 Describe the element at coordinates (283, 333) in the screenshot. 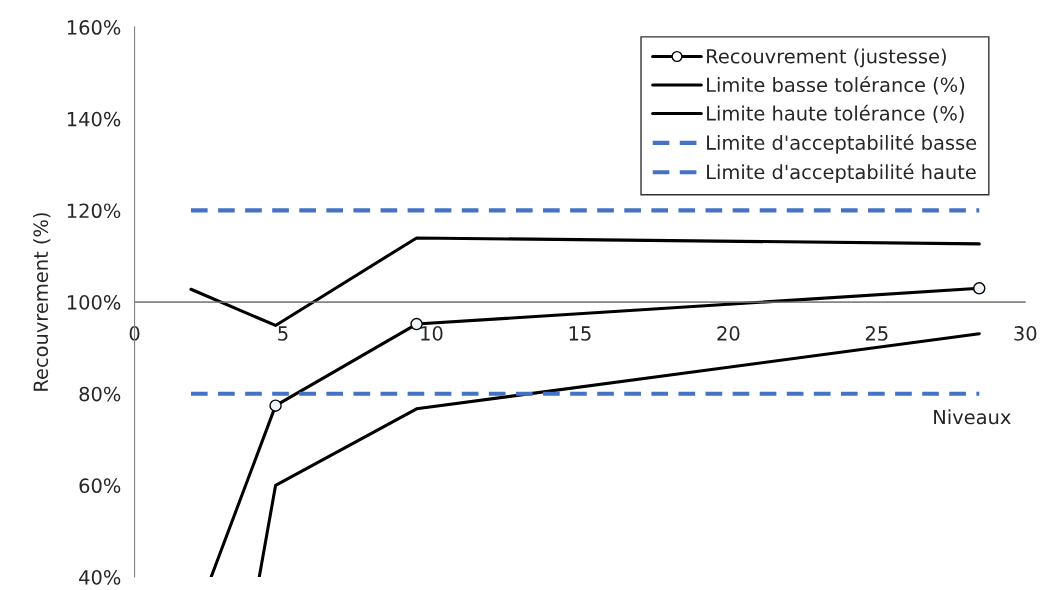

I see `x-tick-label: 5` at that location.